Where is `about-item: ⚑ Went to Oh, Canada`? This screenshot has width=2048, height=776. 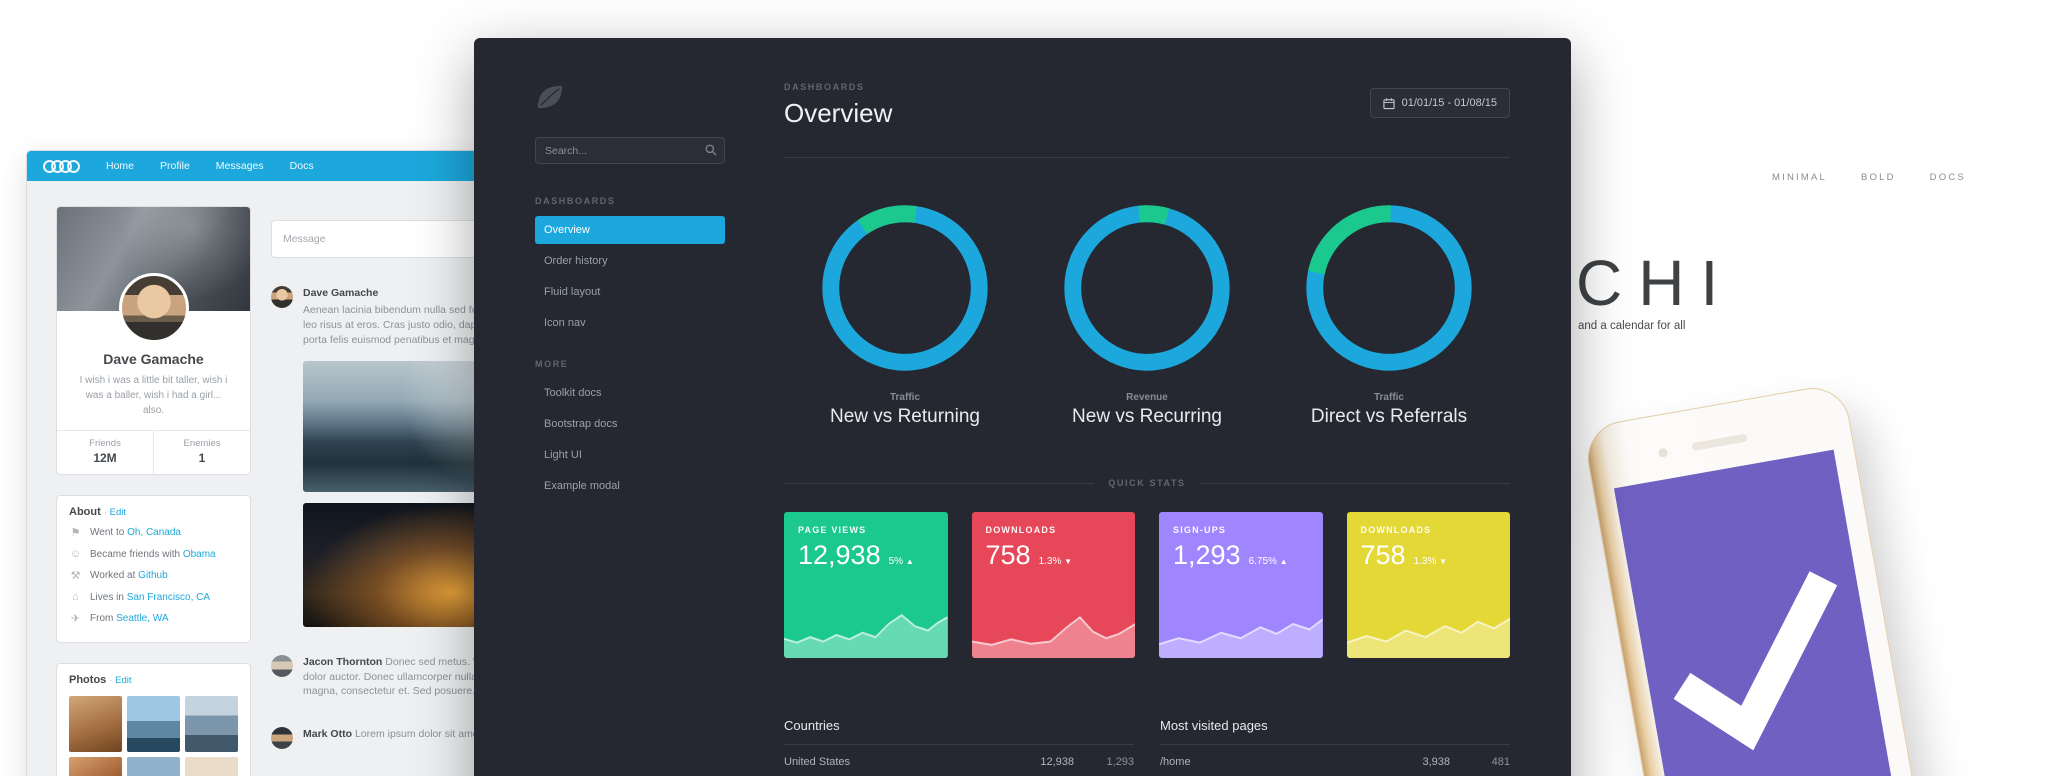
about-item: ⚑ Went to Oh, Canada is located at coordinates (153, 532).